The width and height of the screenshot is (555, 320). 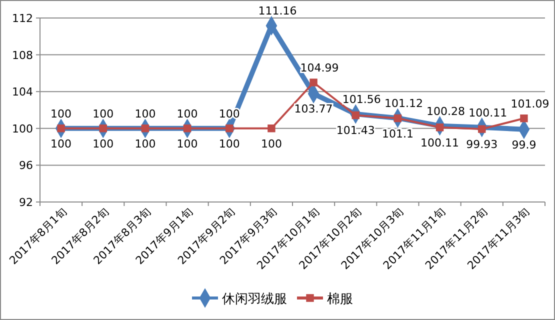 What do you see at coordinates (22, 129) in the screenshot?
I see `y-tick-label: 100` at bounding box center [22, 129].